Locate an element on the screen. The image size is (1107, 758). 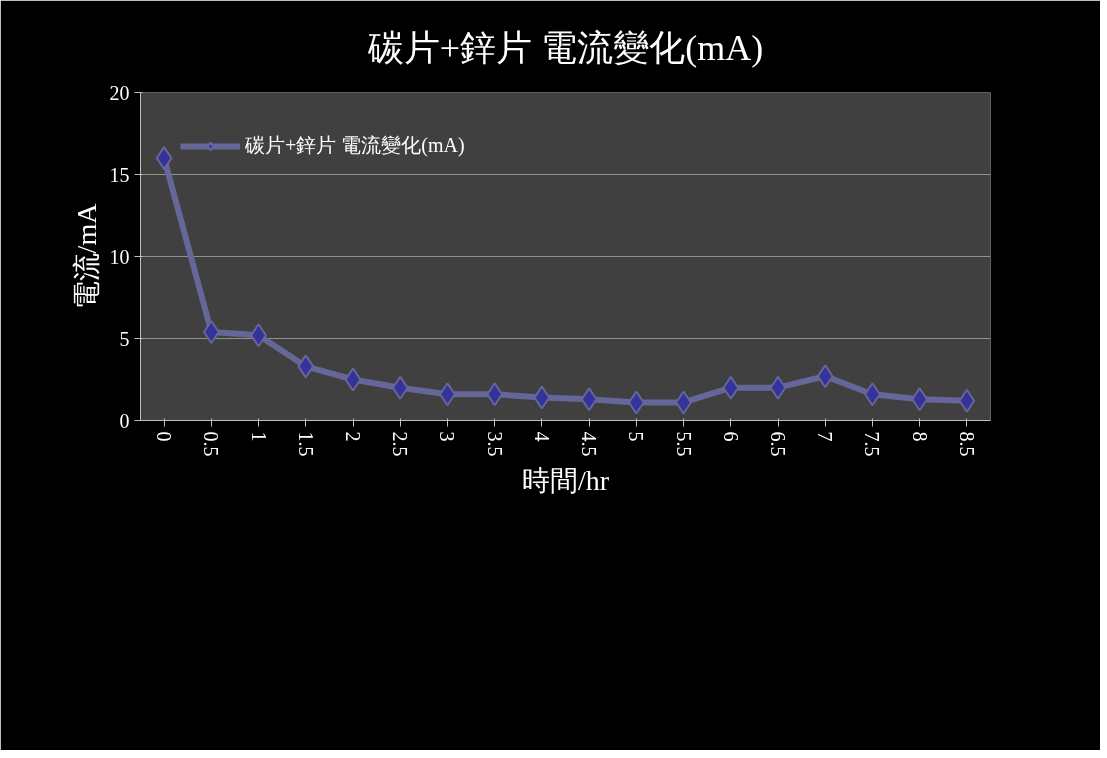
legend-label: 碳片+鋅片 電流變化(mA) is located at coordinates (355, 145).